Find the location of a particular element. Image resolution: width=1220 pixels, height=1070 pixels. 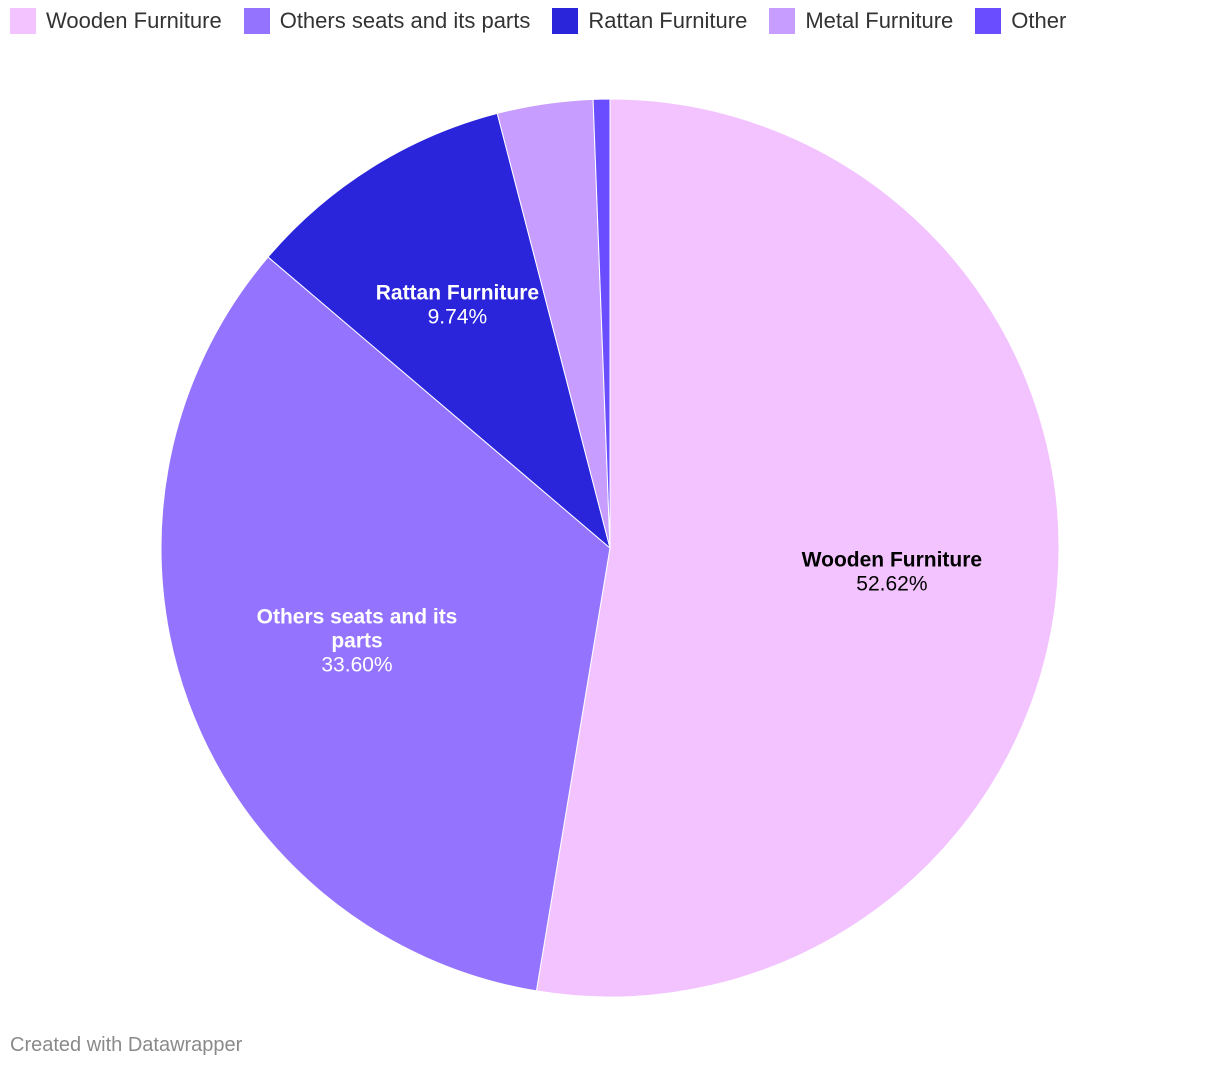

slice-label: Rattan Furniture 9.74% is located at coordinates (457, 305).